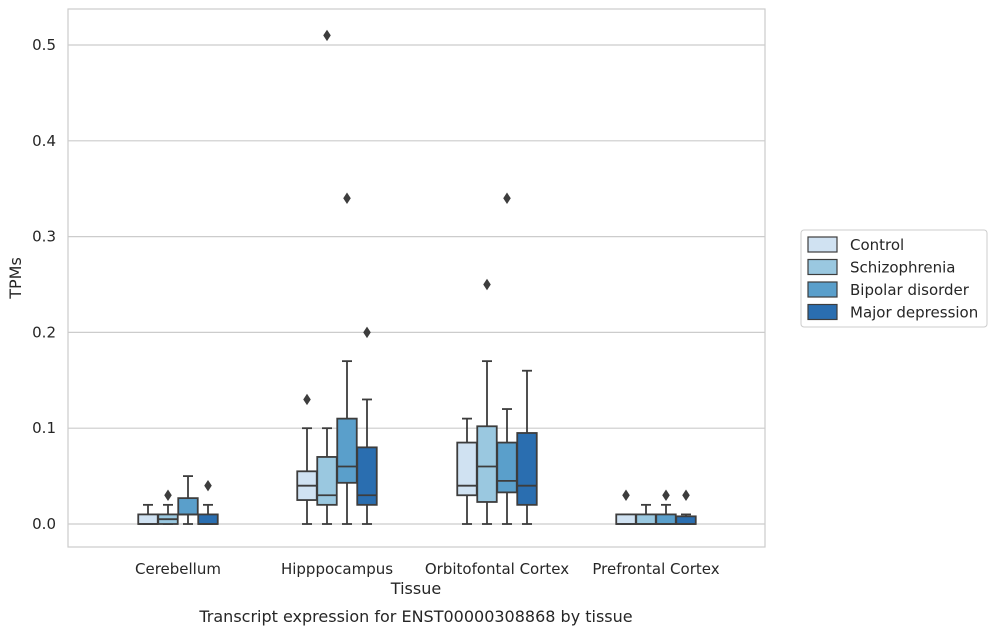 Image resolution: width=997 pixels, height=634 pixels. What do you see at coordinates (655, 569) in the screenshot?
I see `x-tick-label: Prefrontal Cortex` at bounding box center [655, 569].